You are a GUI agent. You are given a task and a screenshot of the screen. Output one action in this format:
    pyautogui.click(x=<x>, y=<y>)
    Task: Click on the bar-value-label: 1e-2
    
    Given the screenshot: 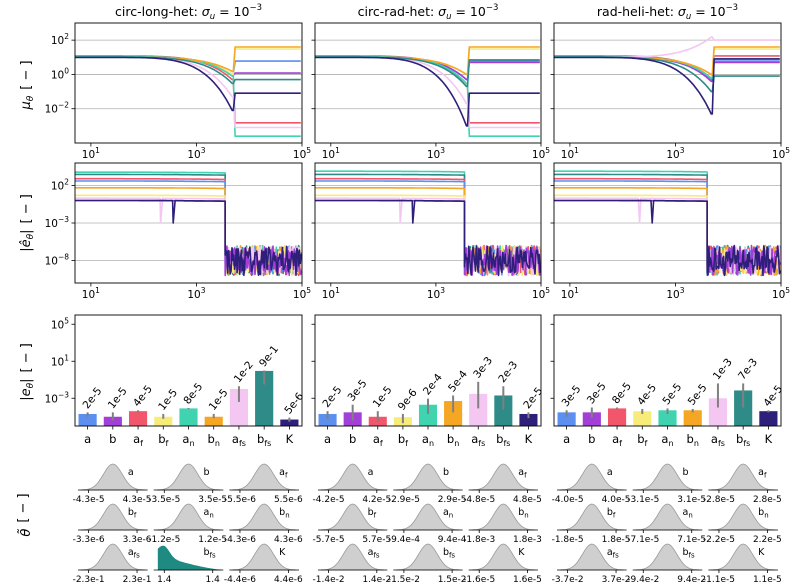 What is the action you would take?
    pyautogui.click(x=244, y=372)
    